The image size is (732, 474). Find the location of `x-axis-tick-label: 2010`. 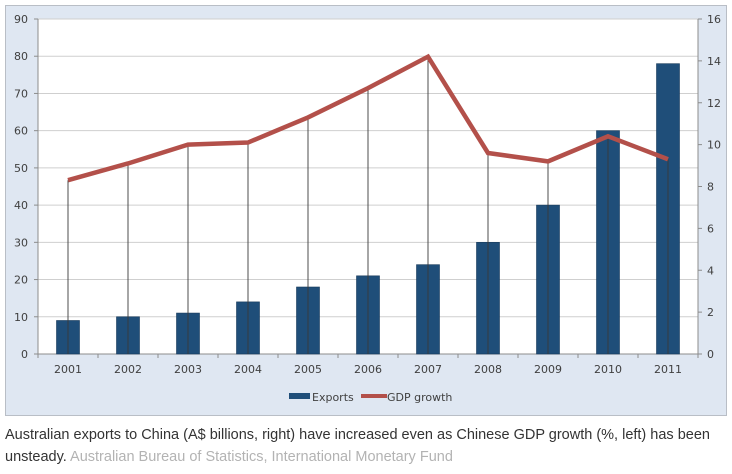

x-axis-tick-label: 2010 is located at coordinates (608, 369).